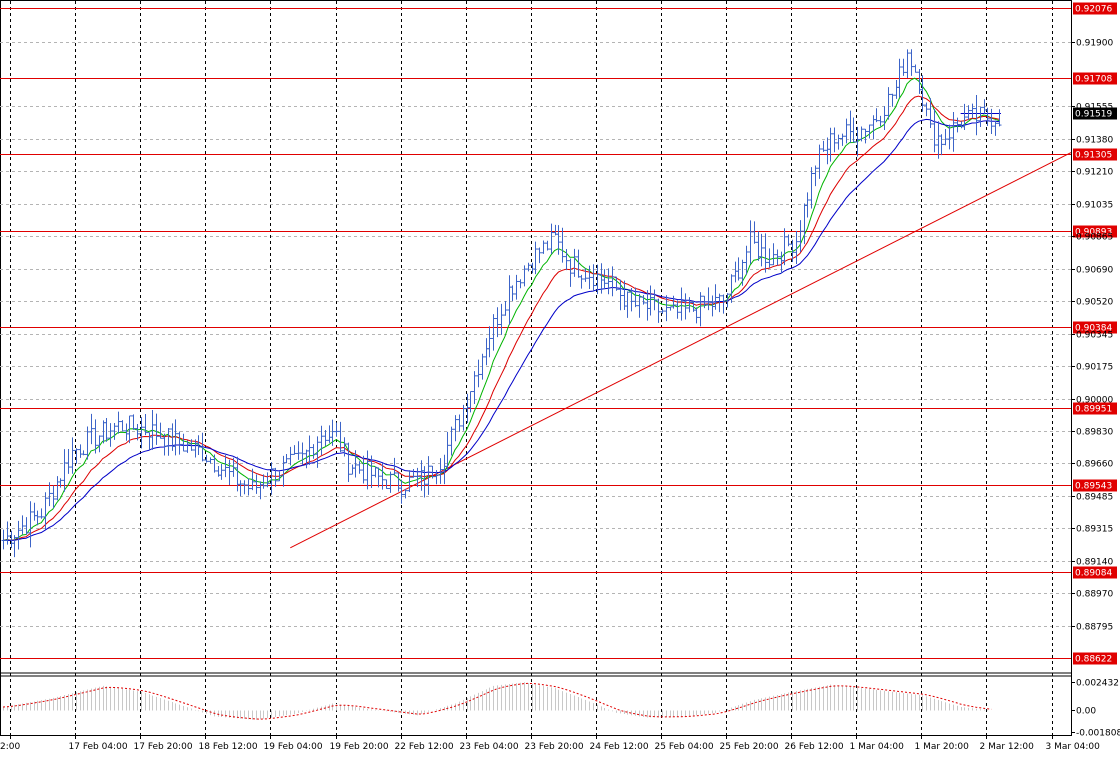 The image size is (1120, 758). What do you see at coordinates (942, 747) in the screenshot?
I see `time-label: 1 Mar 20:00` at bounding box center [942, 747].